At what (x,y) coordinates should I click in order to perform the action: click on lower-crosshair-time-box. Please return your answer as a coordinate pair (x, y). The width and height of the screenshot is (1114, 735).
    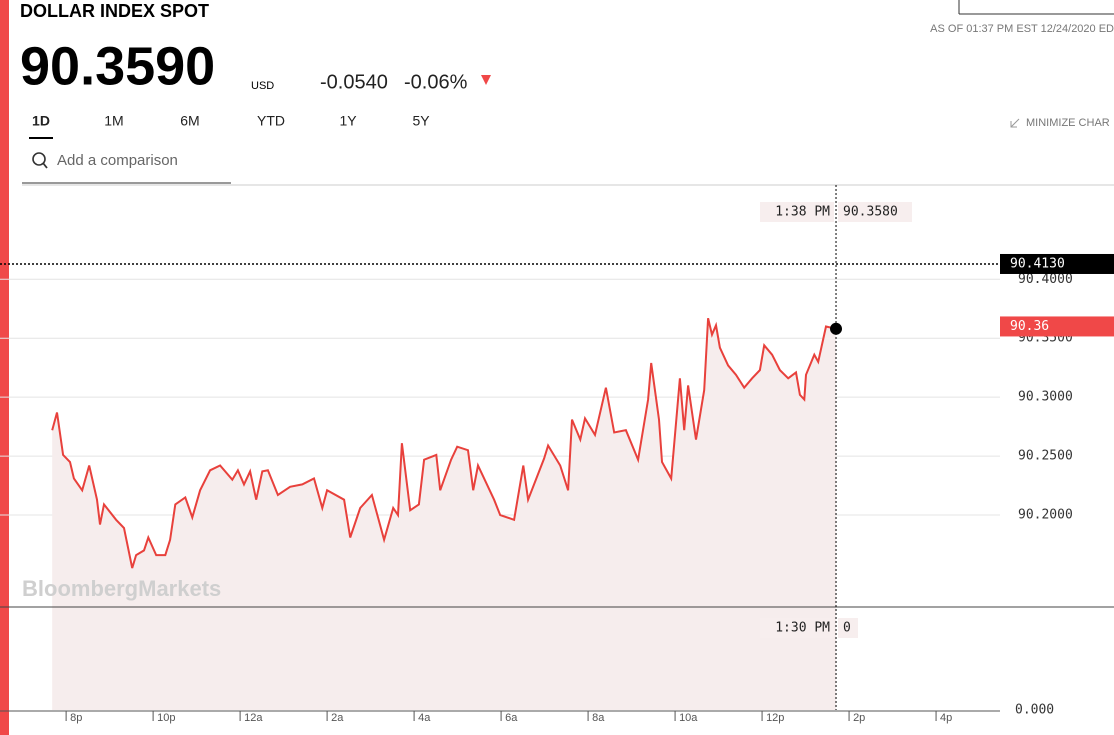
    Looking at the image, I should click on (797, 628).